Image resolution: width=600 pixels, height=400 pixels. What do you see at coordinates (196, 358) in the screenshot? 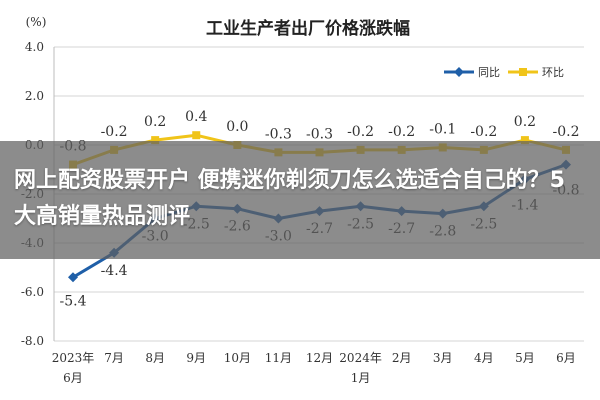
I see `x-tick-label: 9月` at bounding box center [196, 358].